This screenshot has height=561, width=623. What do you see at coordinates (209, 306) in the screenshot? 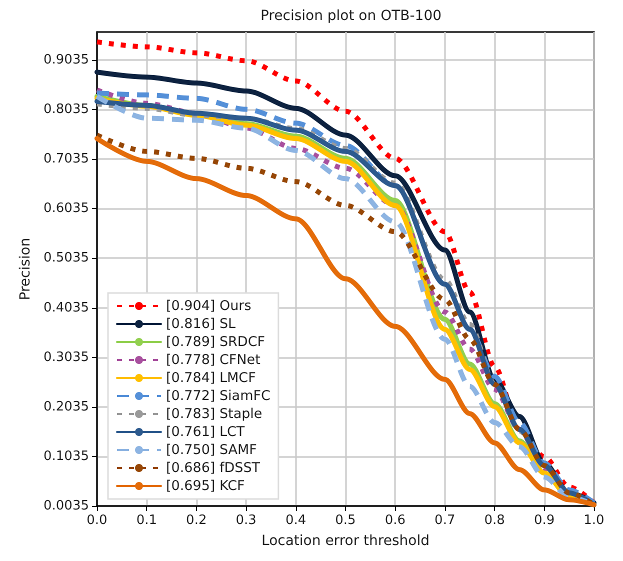
I see `legend-label: [0.904] Ours` at bounding box center [209, 306].